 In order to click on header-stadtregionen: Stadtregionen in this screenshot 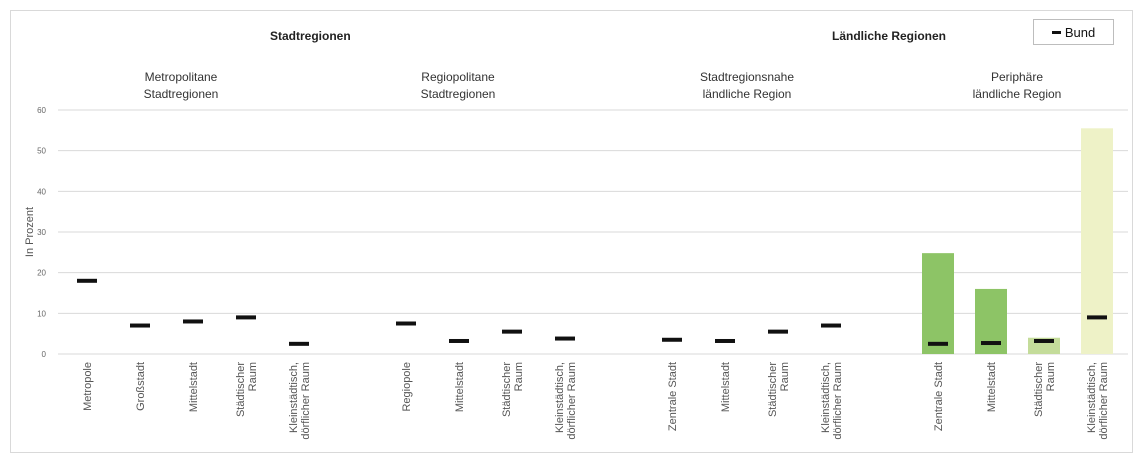, I will do `click(310, 36)`.